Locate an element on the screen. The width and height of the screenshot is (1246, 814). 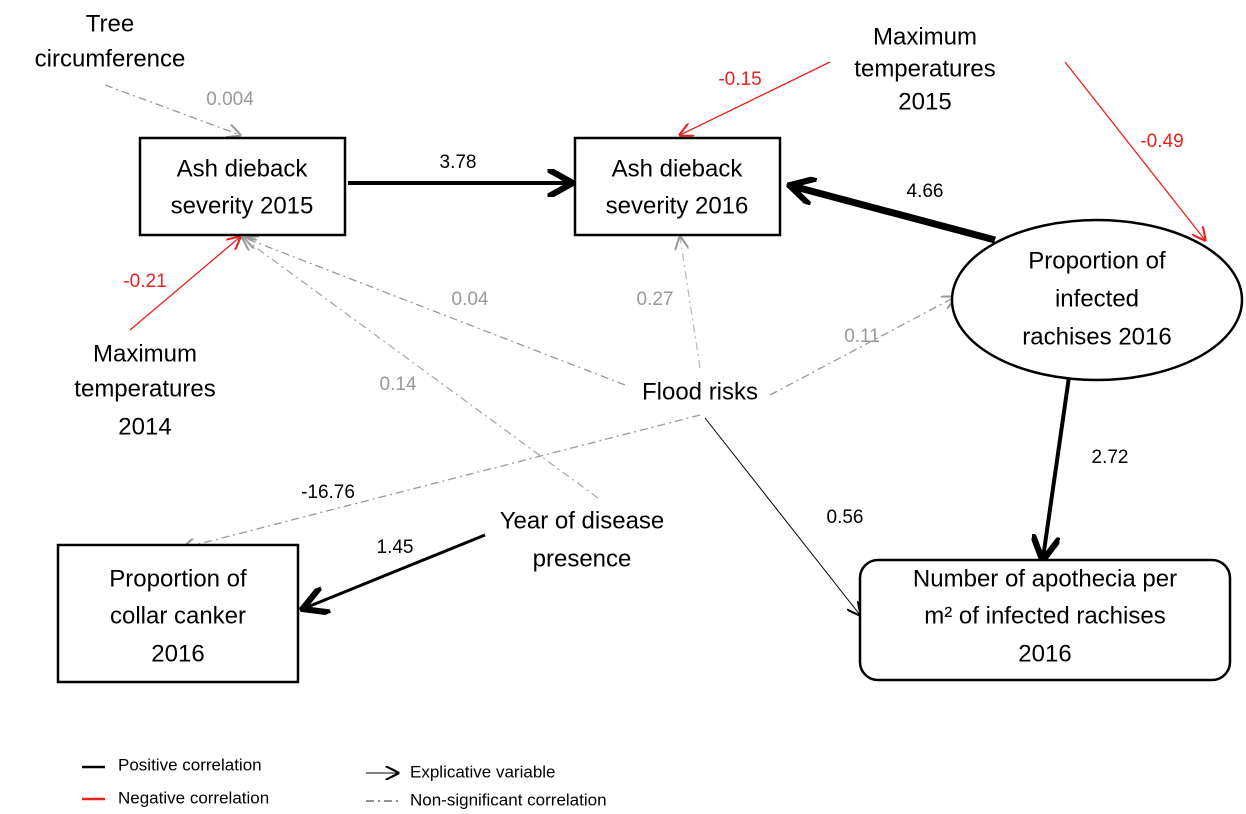
node-ellipse is located at coordinates (1097, 300).